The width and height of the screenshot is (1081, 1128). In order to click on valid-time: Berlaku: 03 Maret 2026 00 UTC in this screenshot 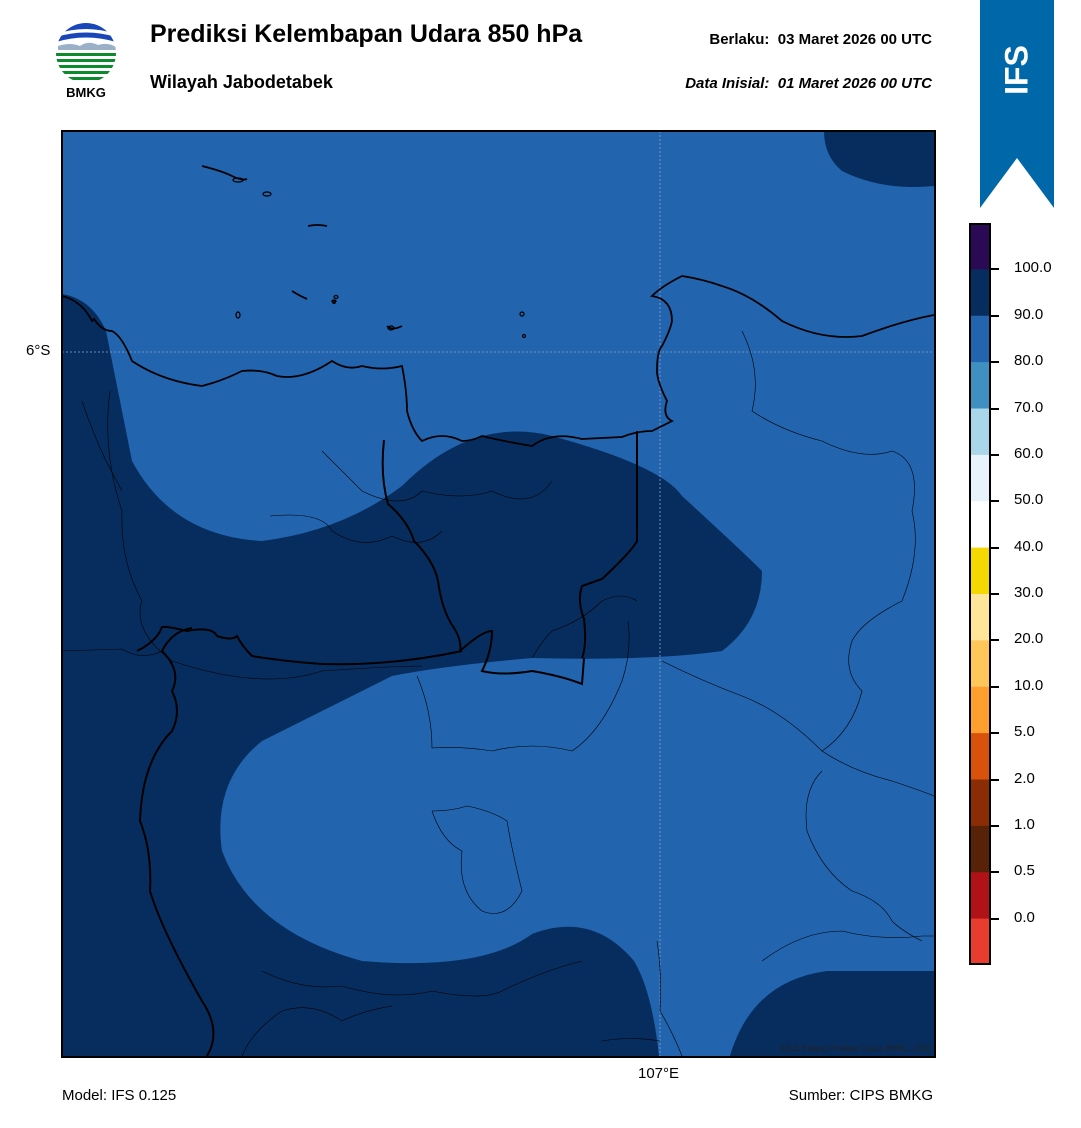, I will do `click(820, 39)`.